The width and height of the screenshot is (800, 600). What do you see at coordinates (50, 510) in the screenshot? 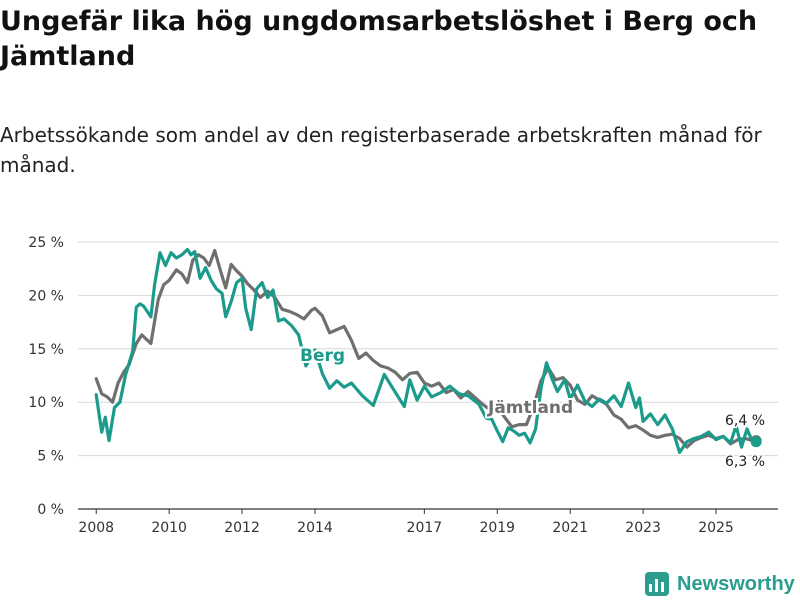
I see `y-tick-label: 0 %` at bounding box center [50, 510].